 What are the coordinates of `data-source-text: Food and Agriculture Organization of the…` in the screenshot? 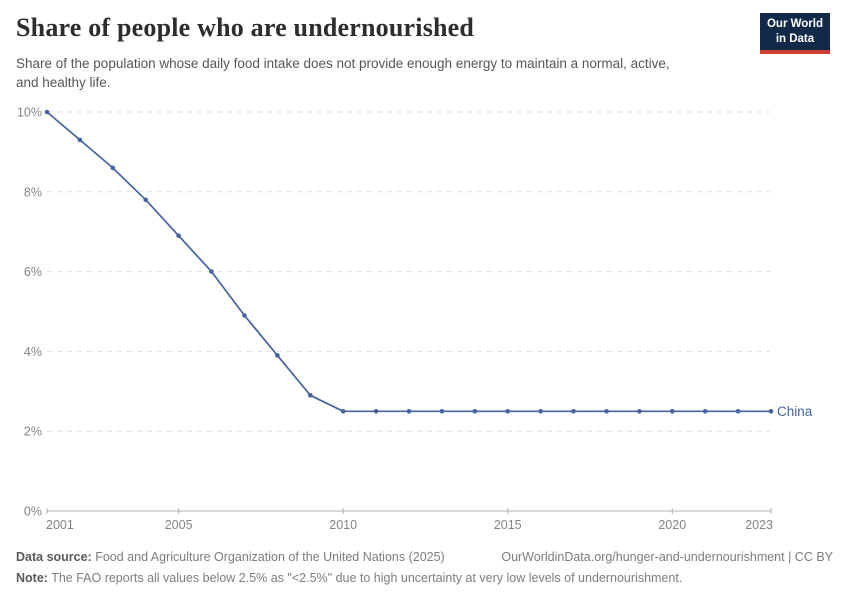 It's located at (268, 557).